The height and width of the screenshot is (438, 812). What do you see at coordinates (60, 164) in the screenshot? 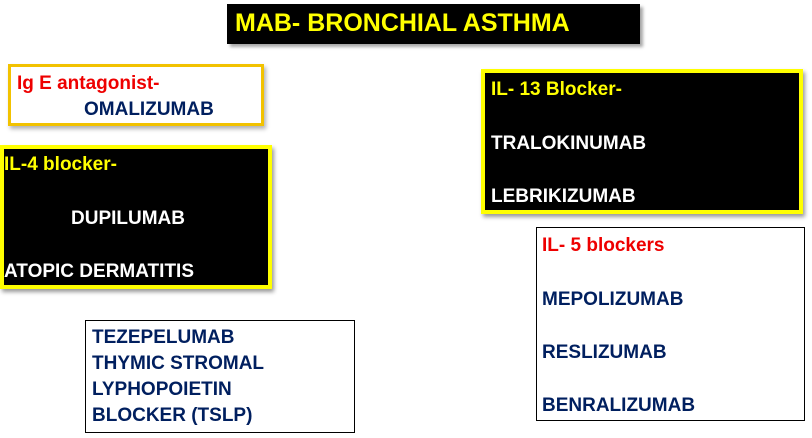
I see `il4-heading: IL-4 blocker-` at bounding box center [60, 164].